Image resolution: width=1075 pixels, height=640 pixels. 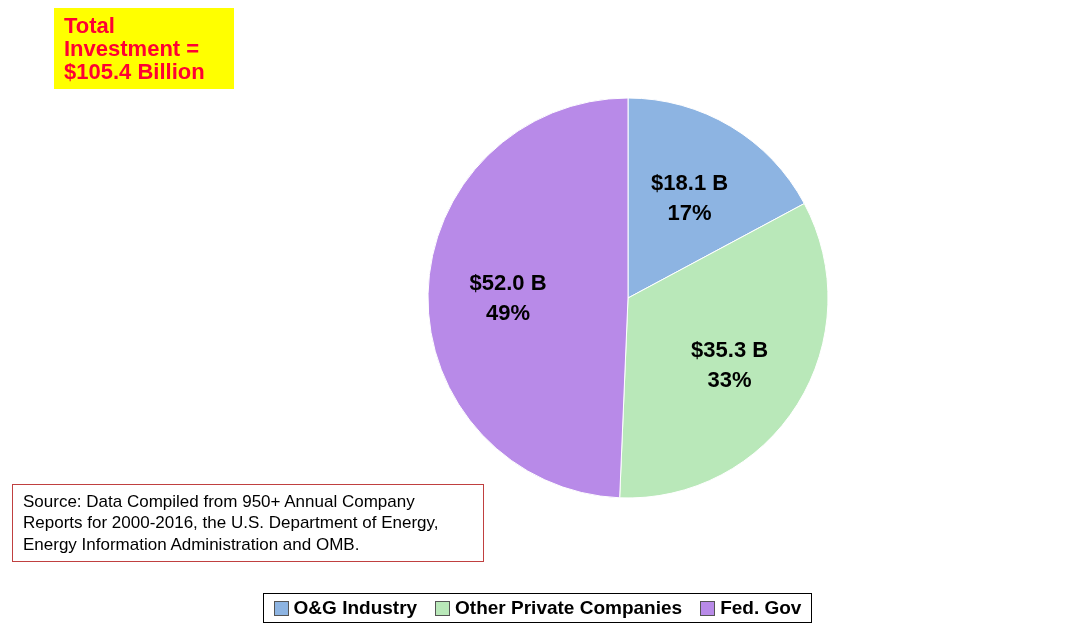 What do you see at coordinates (248, 523) in the screenshot?
I see `source-note: Source: Data Compiled from 950+ Annual Company Reports for 2000-2016, the U.S. Department of Energy, Energy Information Administration and OMB.` at bounding box center [248, 523].